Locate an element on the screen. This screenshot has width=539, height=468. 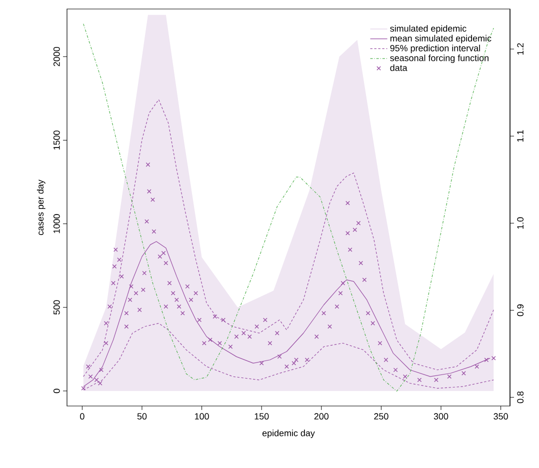
y-tick-label: 1500 is located at coordinates (56, 140).